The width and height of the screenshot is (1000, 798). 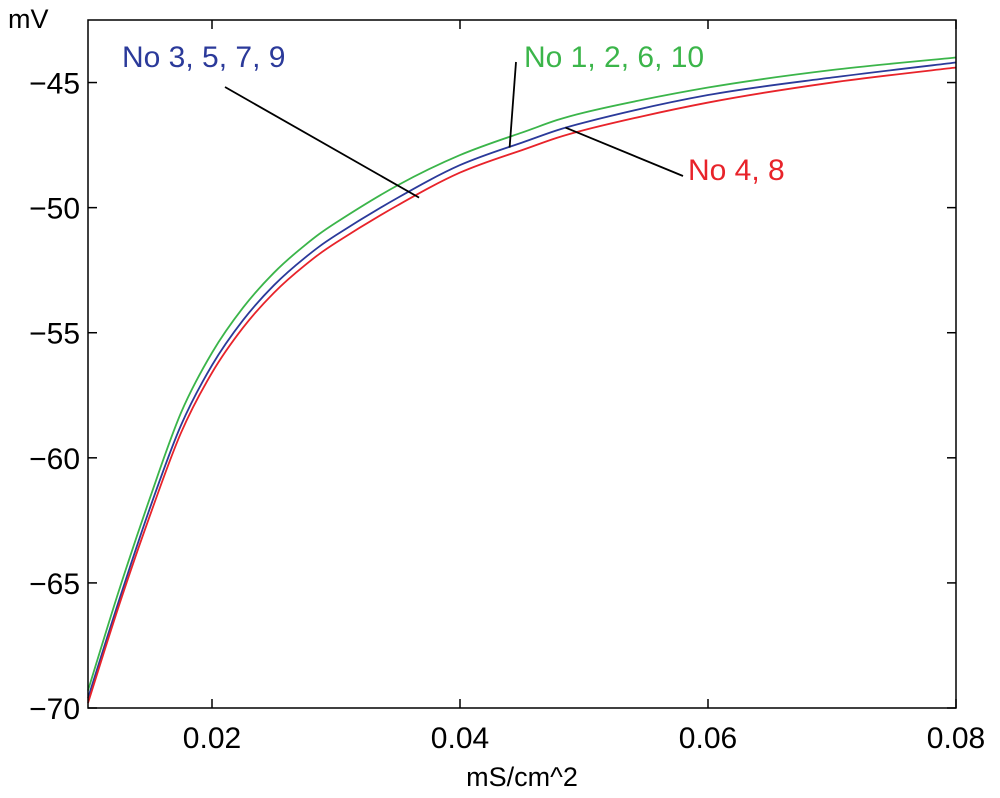 What do you see at coordinates (614, 57) in the screenshot?
I see `annotation-label-green: No 1, 2, 6, 10` at bounding box center [614, 57].